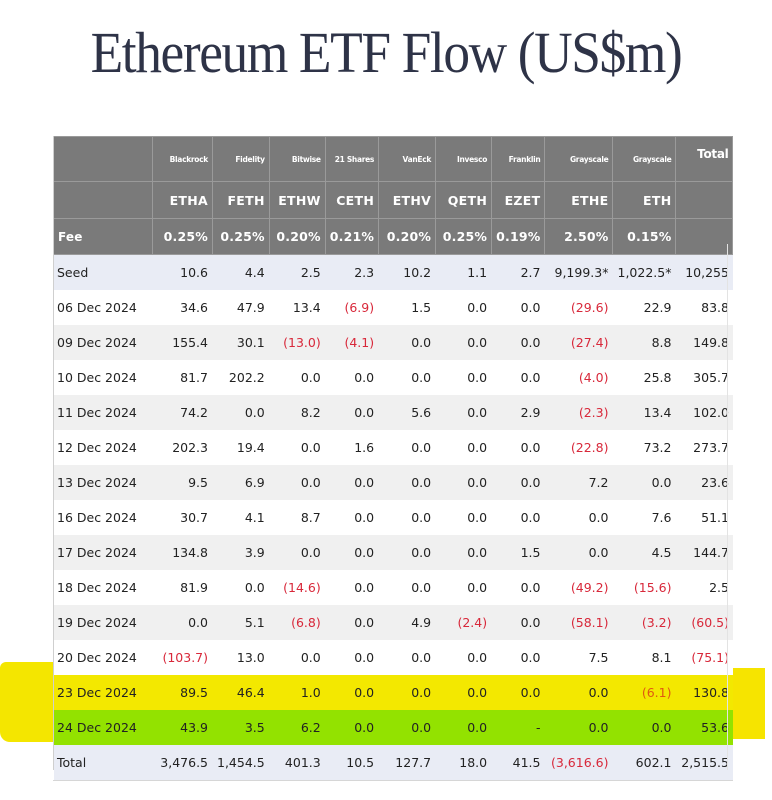 This screenshot has height=800, width=772. What do you see at coordinates (578, 412) in the screenshot?
I see `flow-cell: (2.3)` at bounding box center [578, 412].